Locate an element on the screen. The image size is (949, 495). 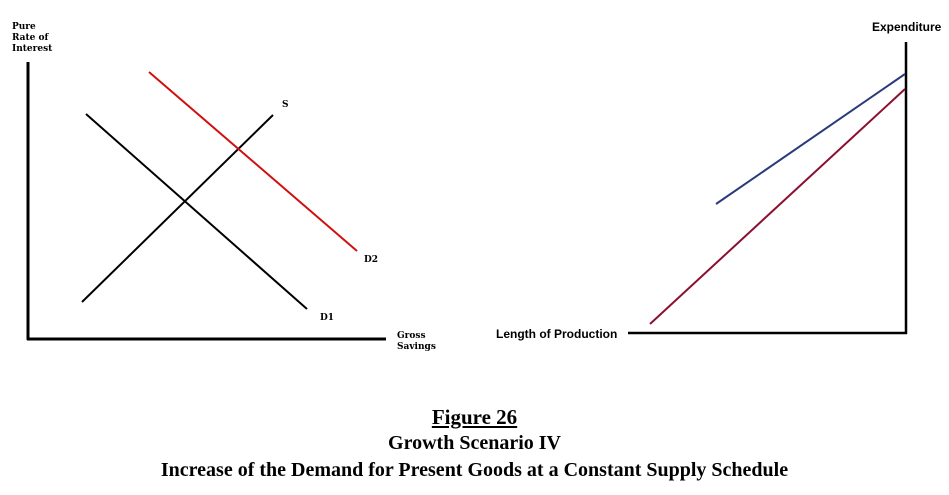
left-y-axis-label-line-2: Rate of is located at coordinates (31, 38).